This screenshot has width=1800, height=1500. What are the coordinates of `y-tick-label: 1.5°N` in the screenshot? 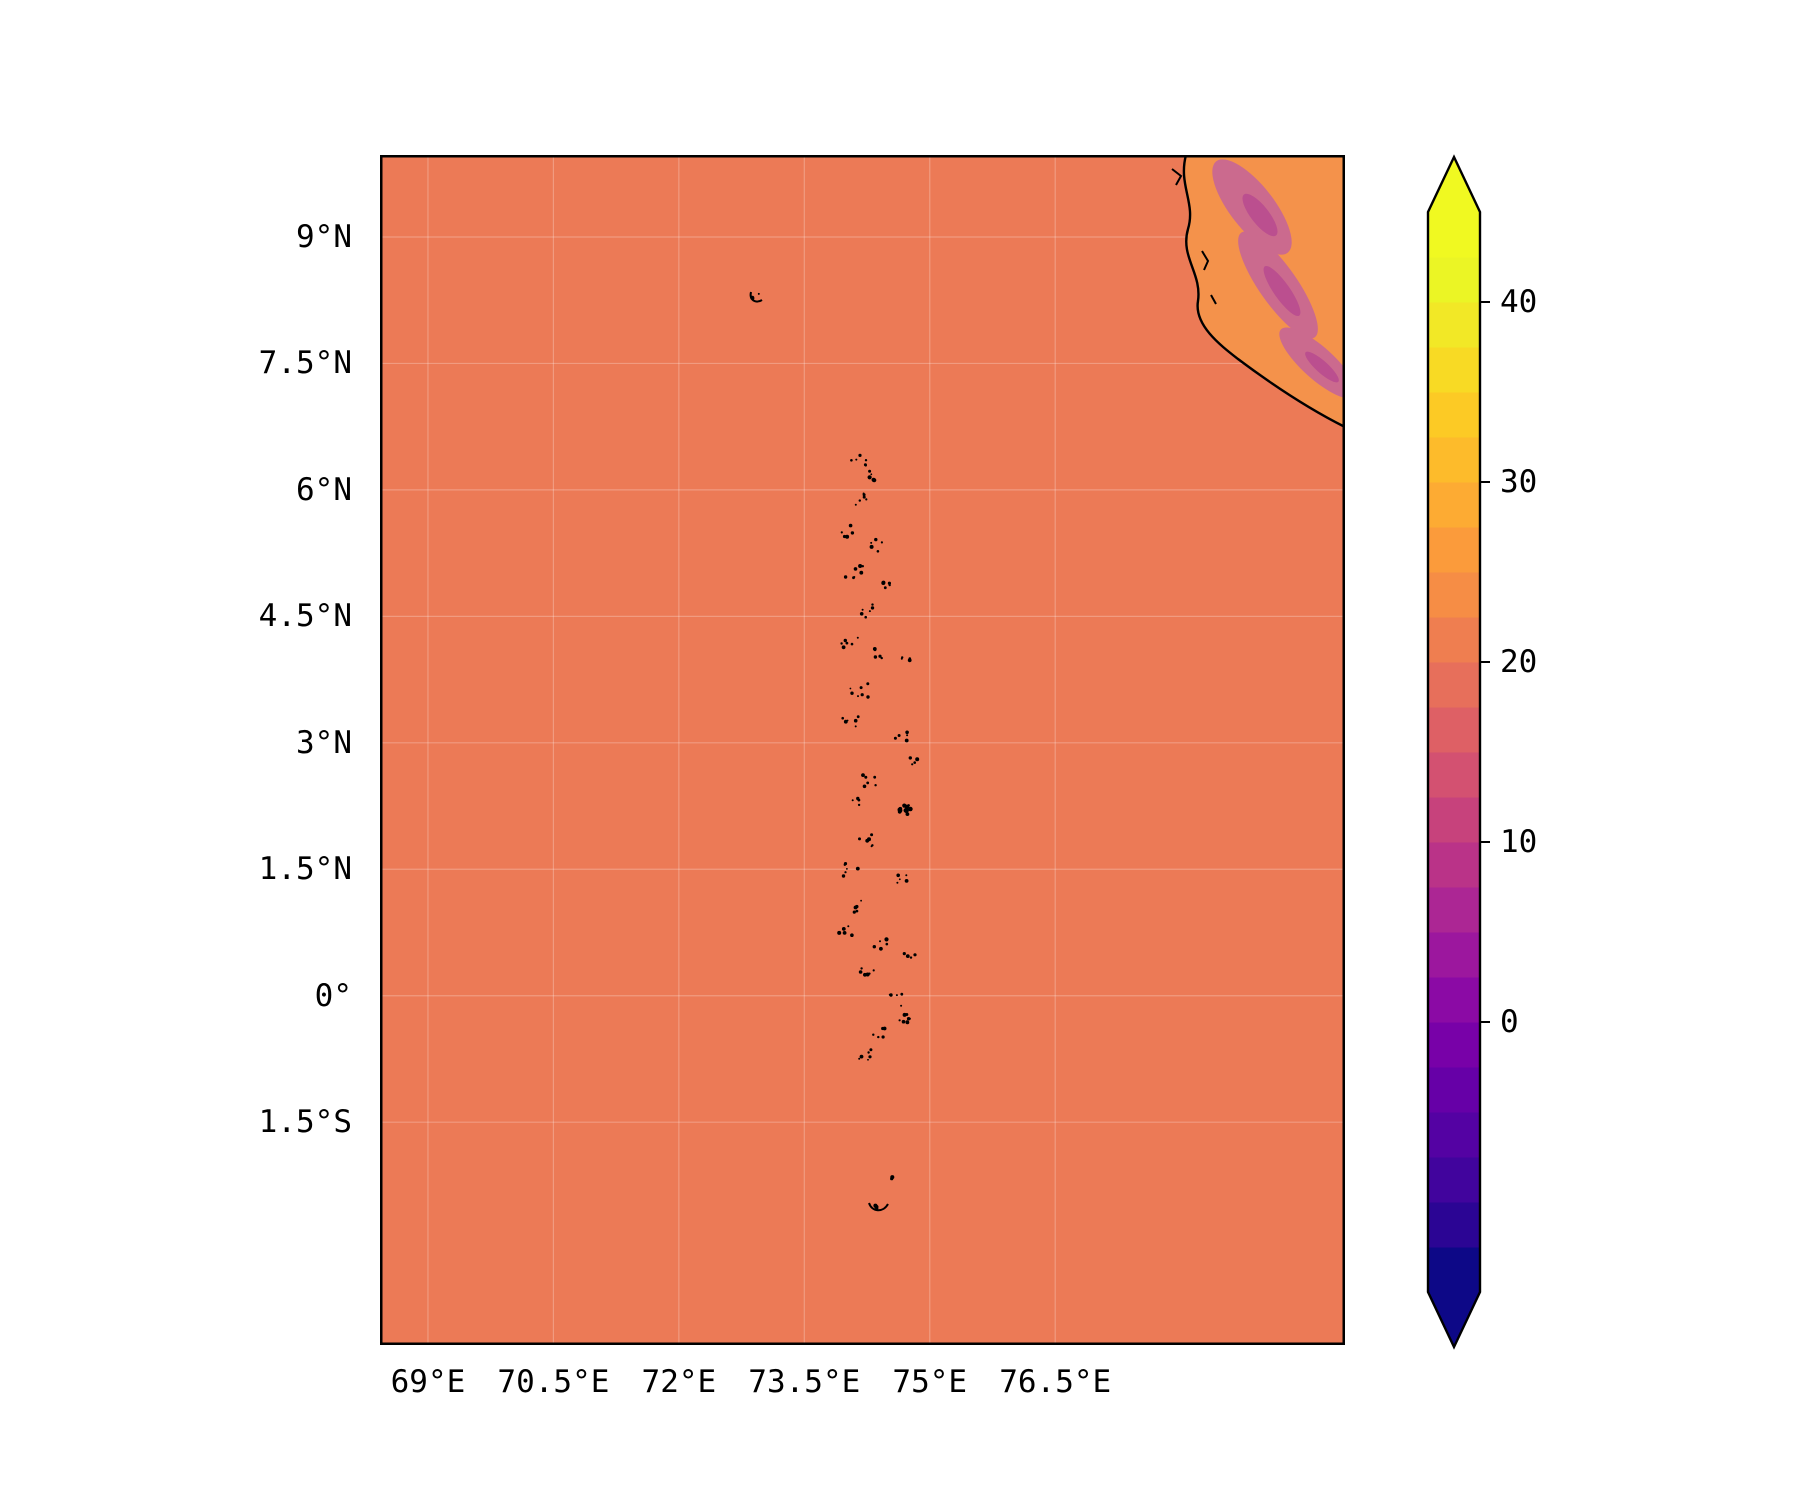 It's located at (305, 869).